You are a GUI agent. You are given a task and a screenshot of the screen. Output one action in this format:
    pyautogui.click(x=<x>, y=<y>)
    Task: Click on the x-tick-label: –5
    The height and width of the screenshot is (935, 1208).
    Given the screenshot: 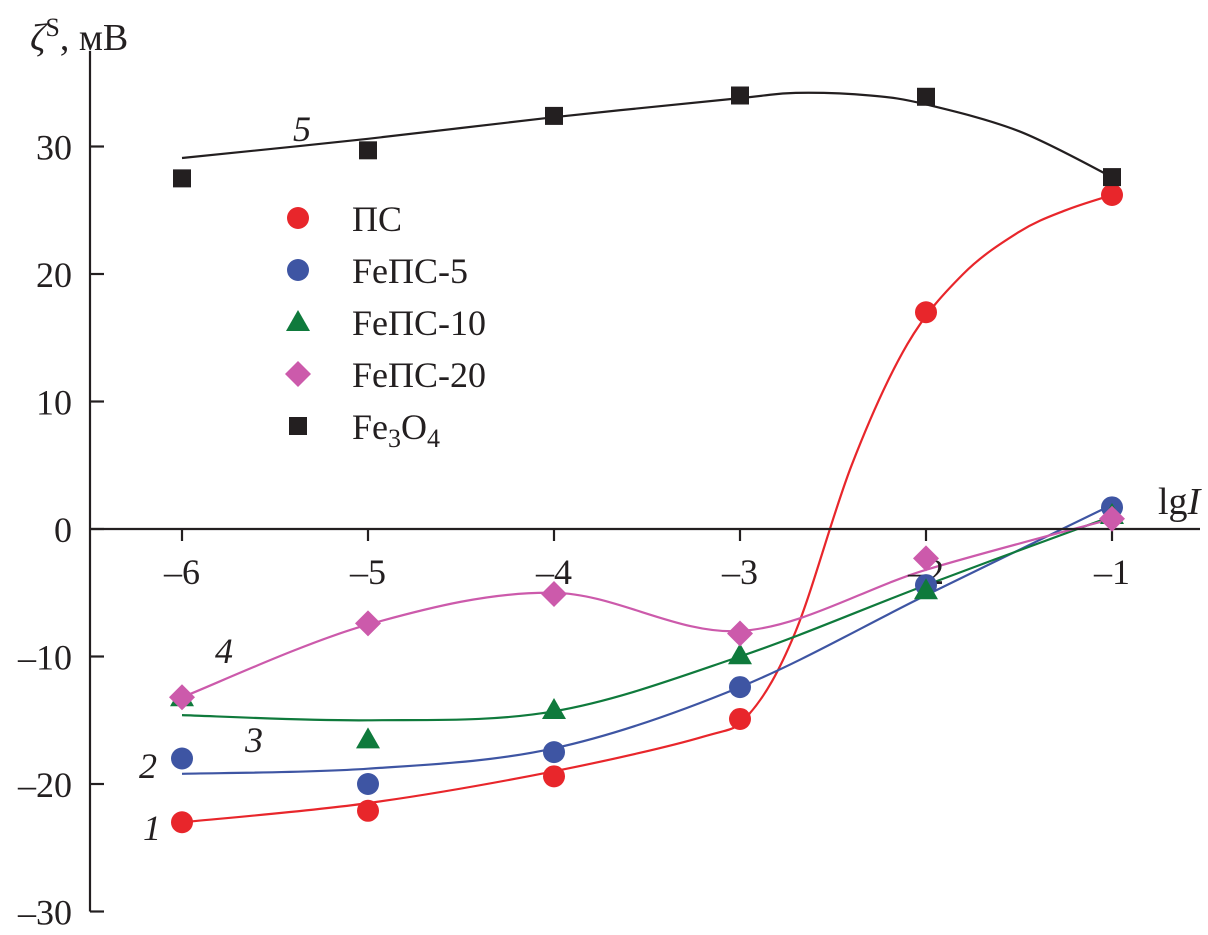 What is the action you would take?
    pyautogui.click(x=367, y=572)
    